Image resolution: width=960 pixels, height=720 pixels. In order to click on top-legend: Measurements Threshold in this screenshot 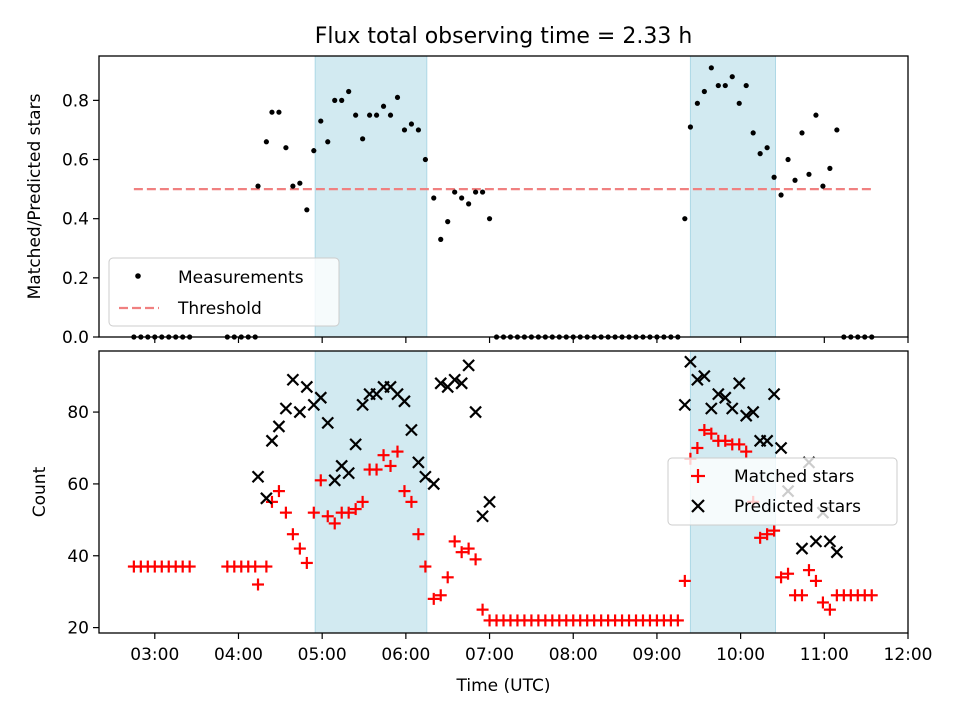, I will do `click(224, 292)`.